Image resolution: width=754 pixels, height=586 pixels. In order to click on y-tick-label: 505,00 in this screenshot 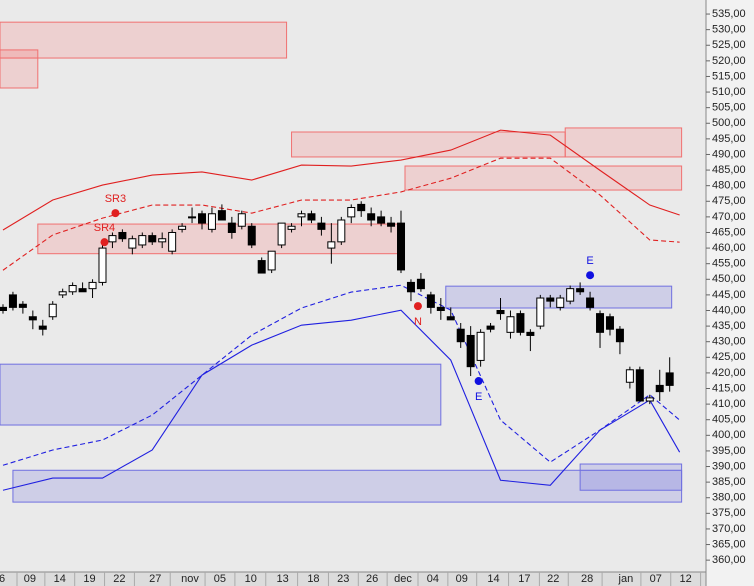, I will do `click(729, 108)`.